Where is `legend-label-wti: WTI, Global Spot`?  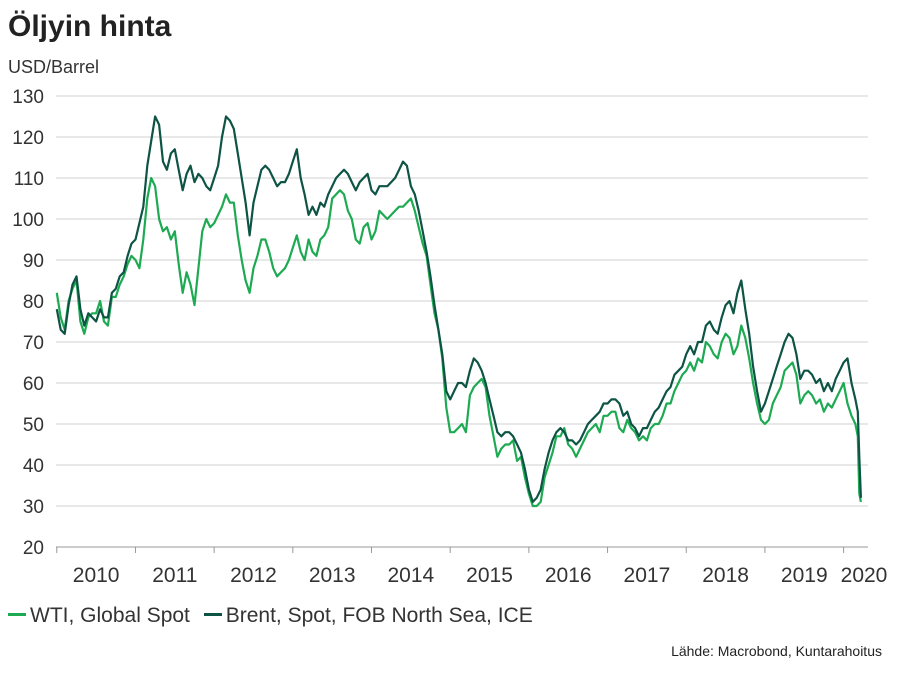 legend-label-wti: WTI, Global Spot is located at coordinates (110, 615).